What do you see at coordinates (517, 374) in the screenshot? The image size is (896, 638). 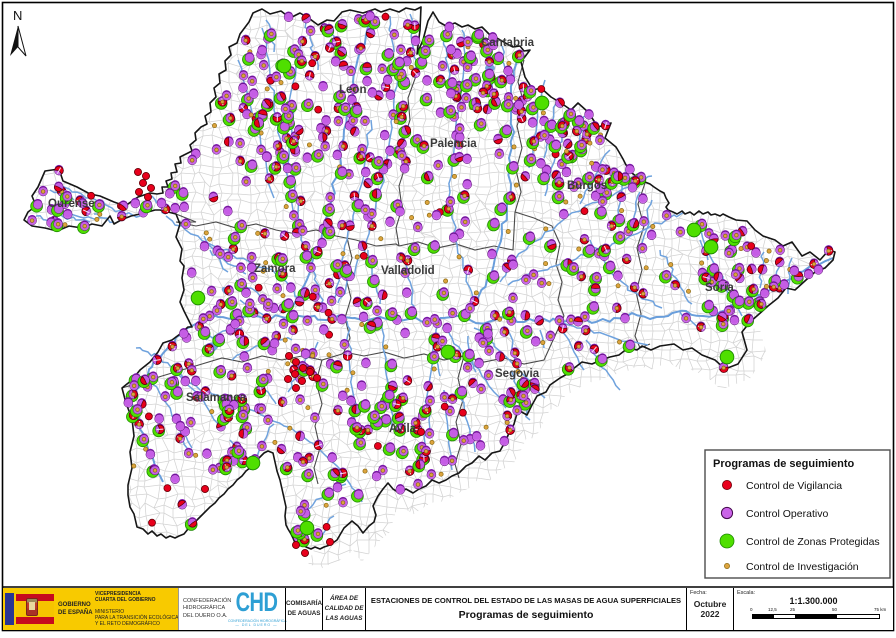 I see `svg-text: Segovia` at bounding box center [517, 374].